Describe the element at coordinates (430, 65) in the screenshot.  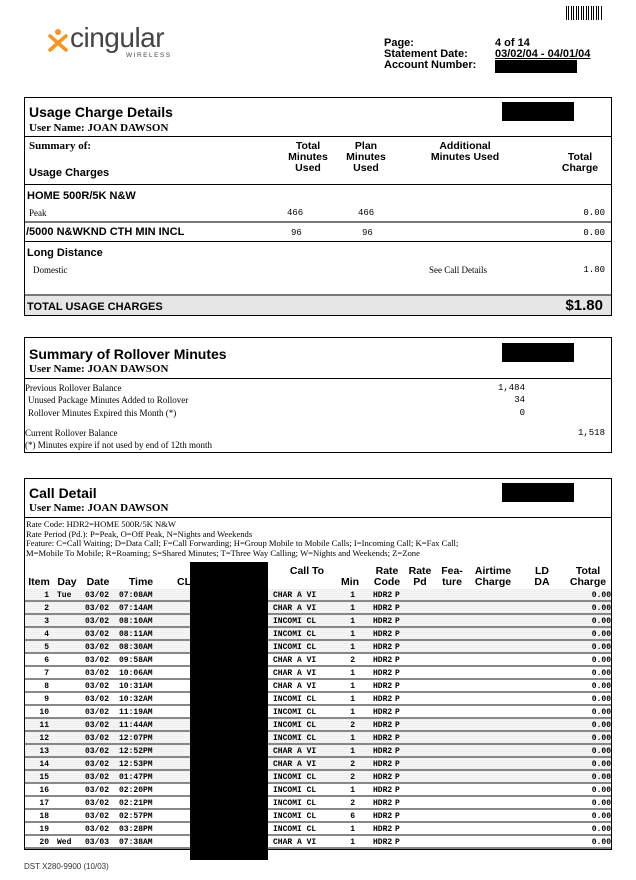
I see `account-number-label: Account Number:` at that location.